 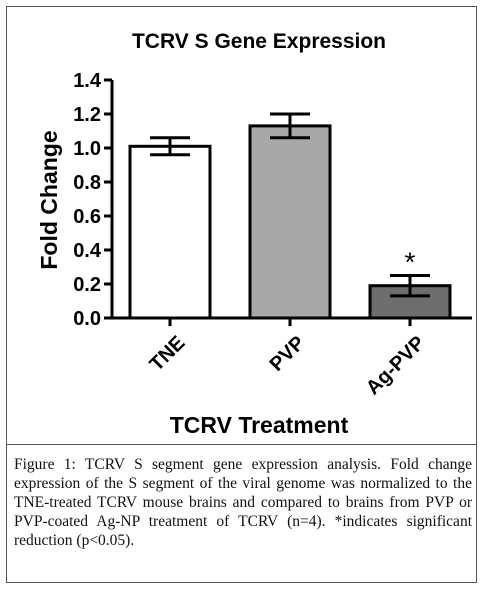 I want to click on x-tick-label-1: PVP, so click(x=288, y=354).